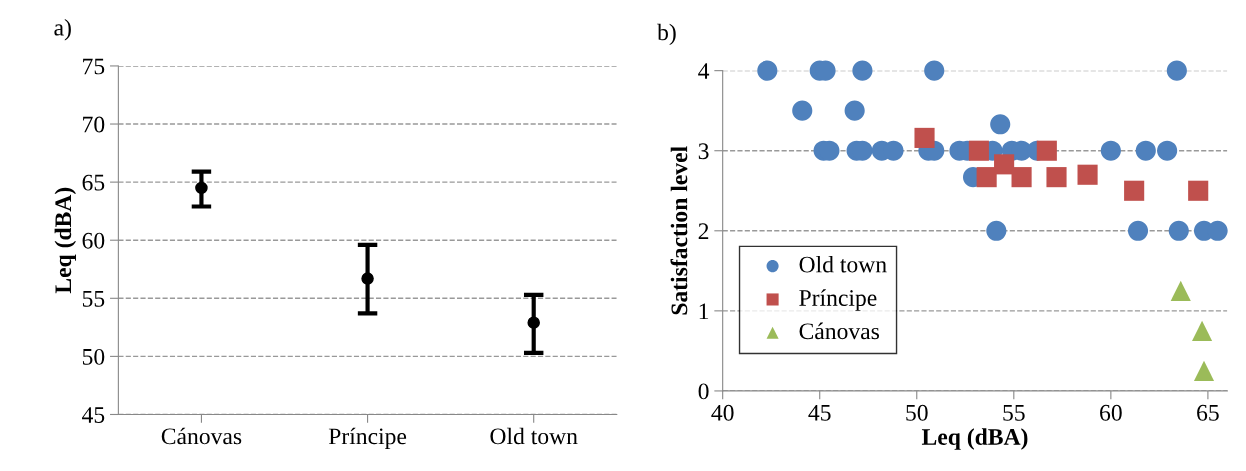  Describe the element at coordinates (93, 182) in the screenshot. I see `y-tick-label: 65` at that location.